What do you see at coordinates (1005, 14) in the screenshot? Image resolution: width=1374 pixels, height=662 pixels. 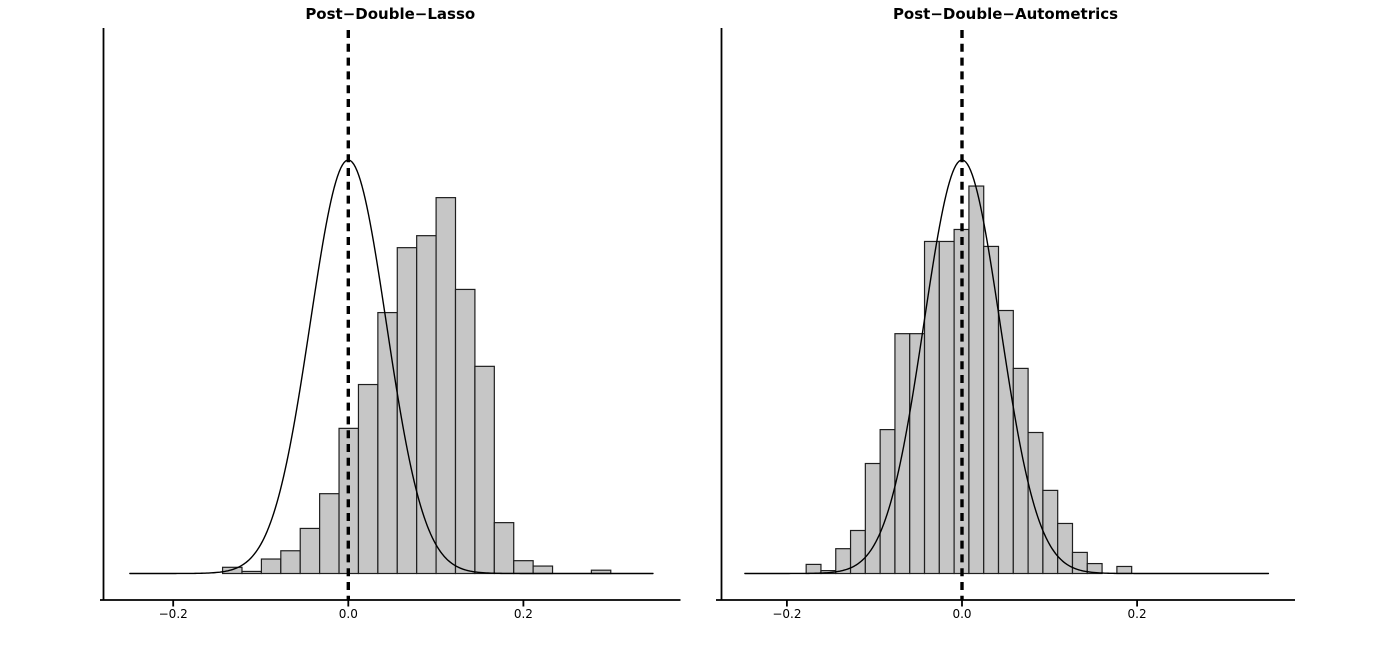 I see `panel-title: Post−Double−Autometrics` at bounding box center [1005, 14].